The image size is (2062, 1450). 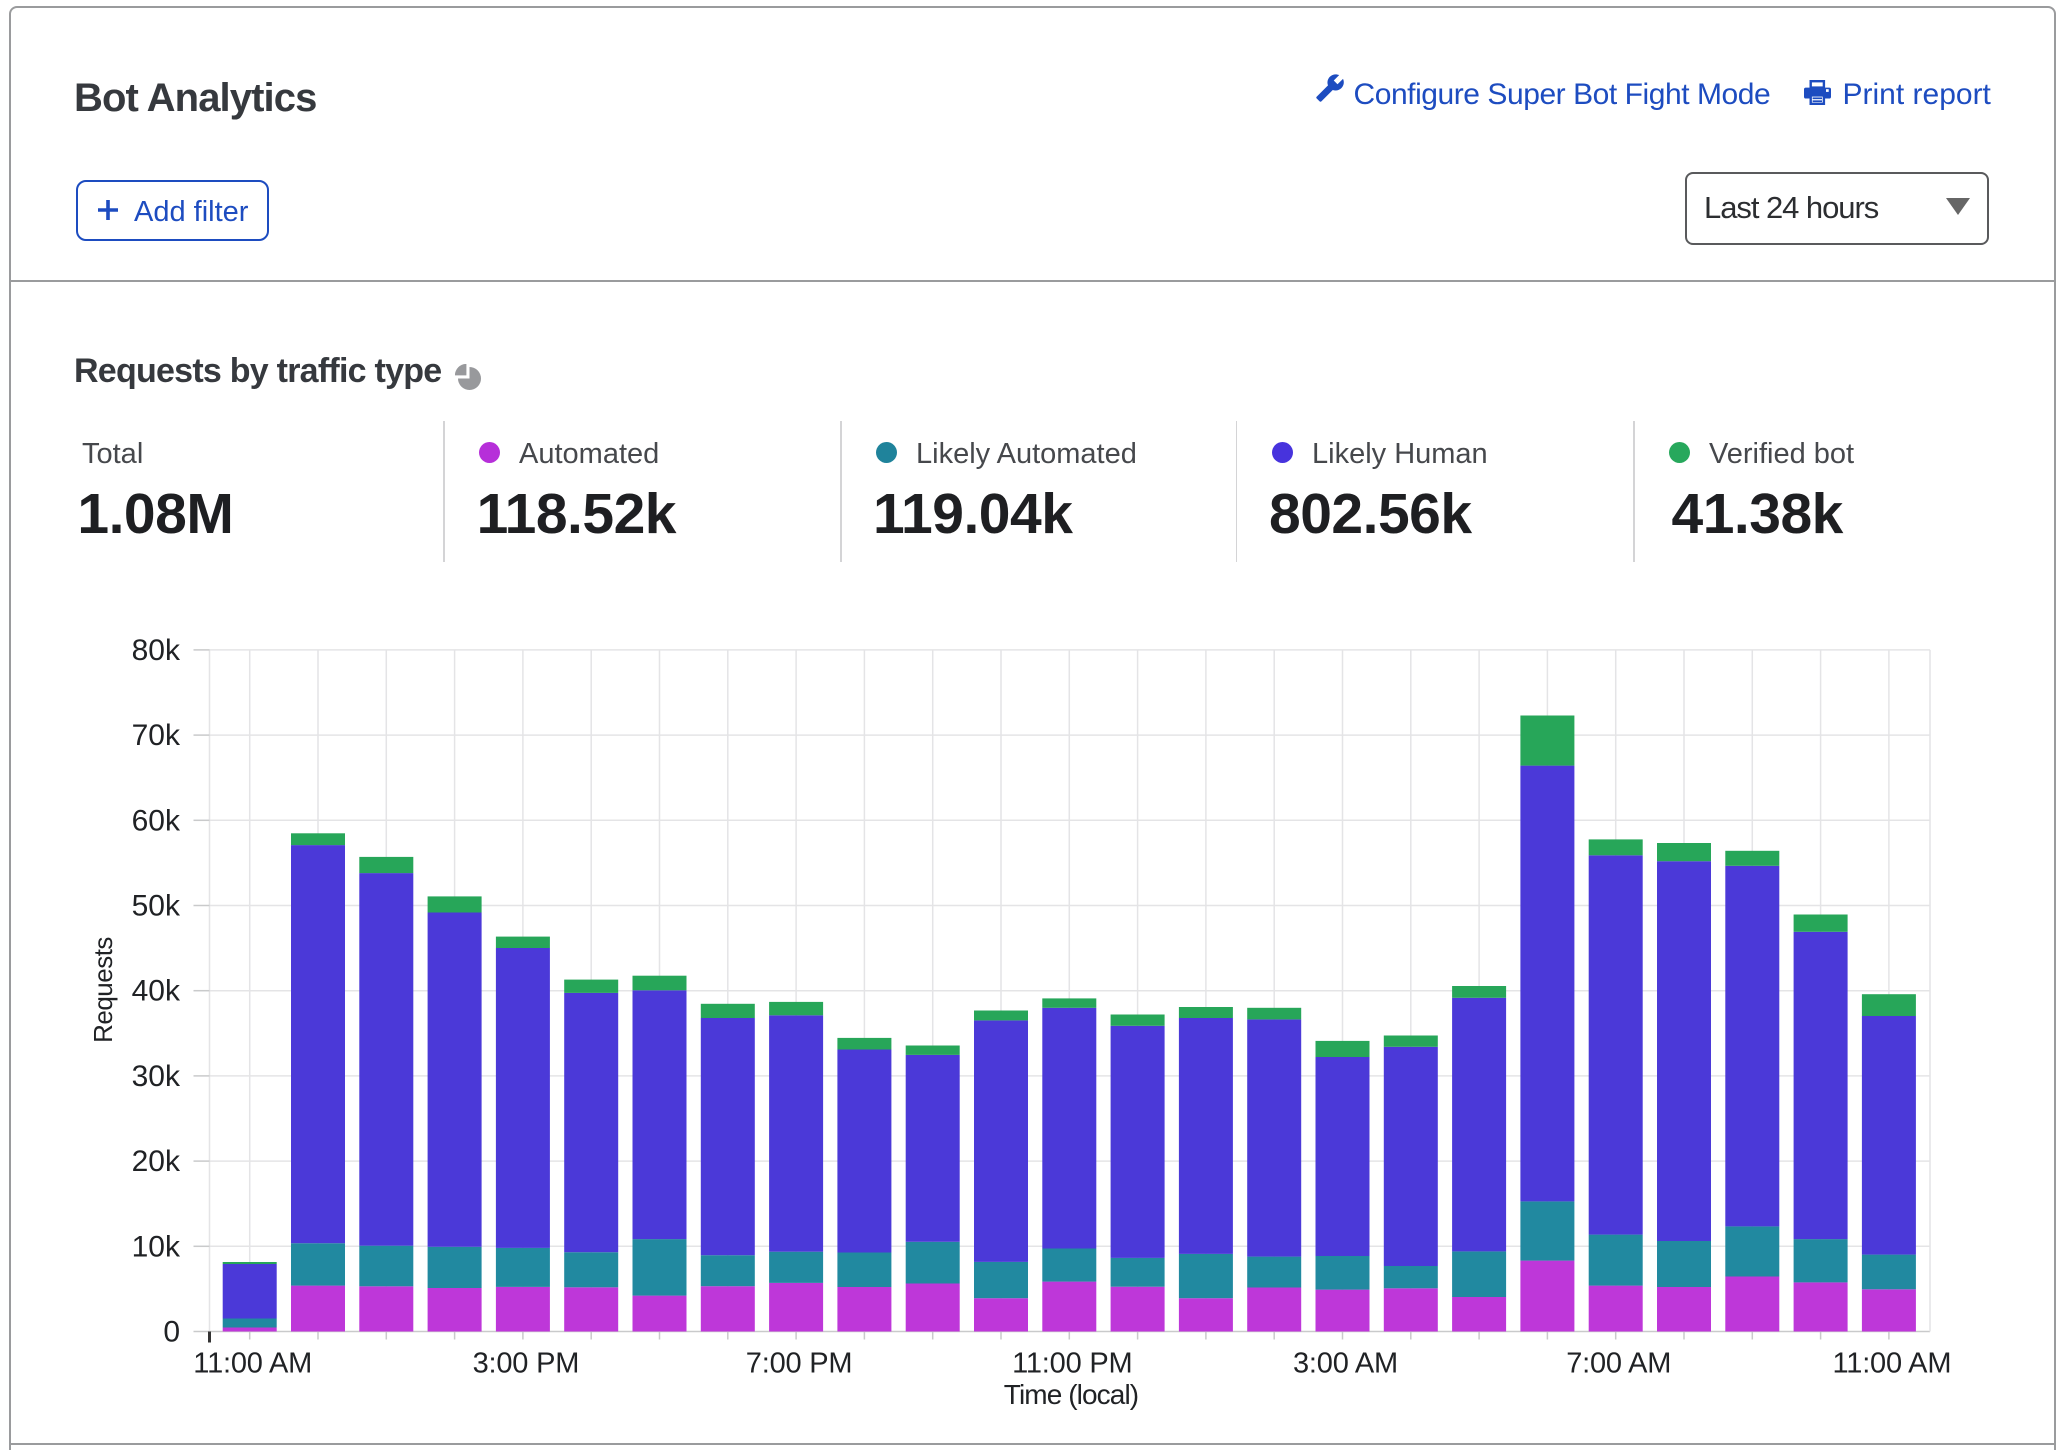 What do you see at coordinates (156, 735) in the screenshot?
I see `svg-text: 70k` at bounding box center [156, 735].